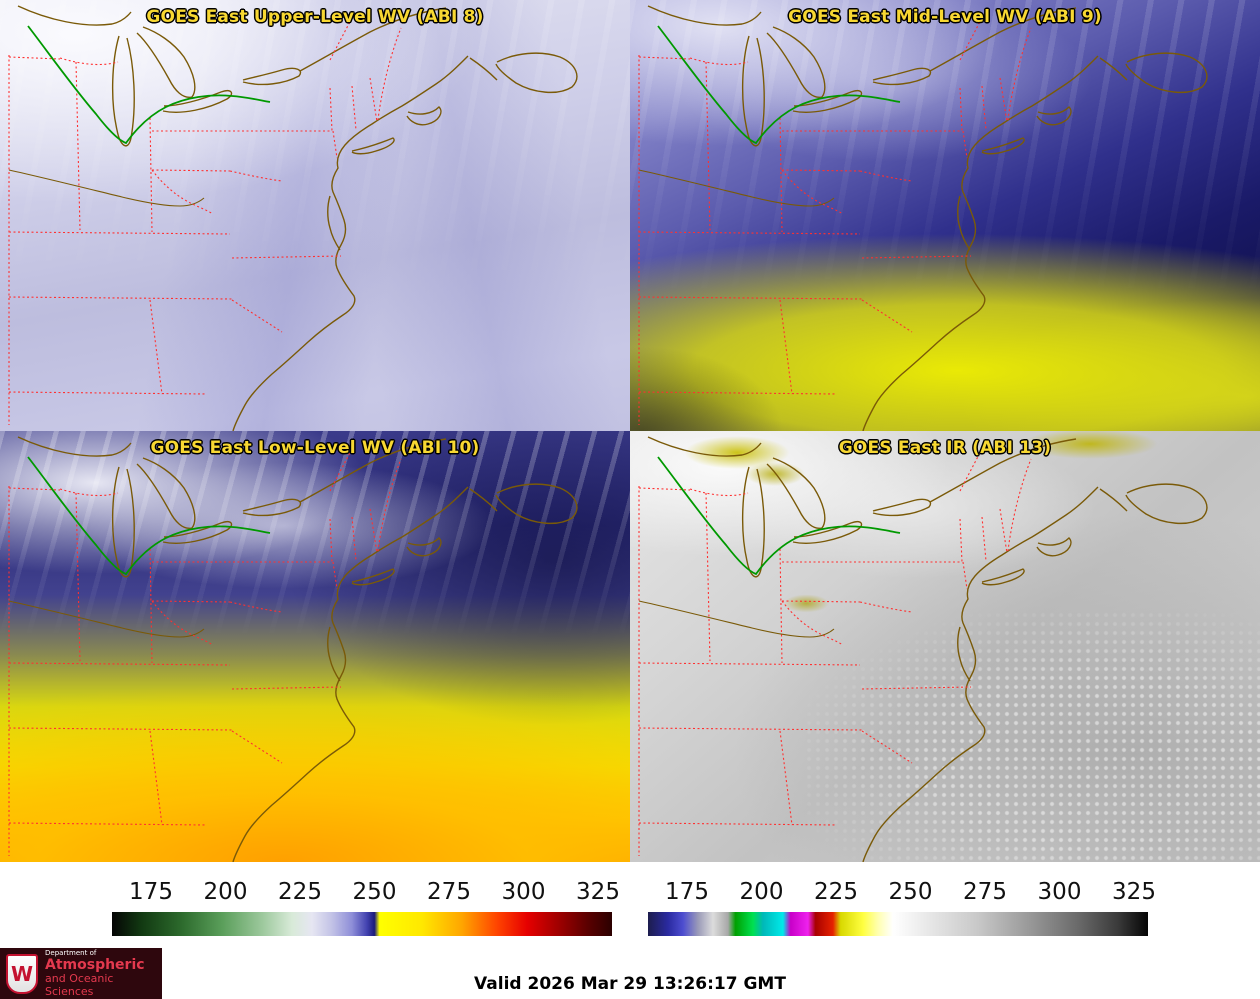  What do you see at coordinates (945, 448) in the screenshot?
I see `panel-title-ir: GOES East IR (ABI 13)` at bounding box center [945, 448].